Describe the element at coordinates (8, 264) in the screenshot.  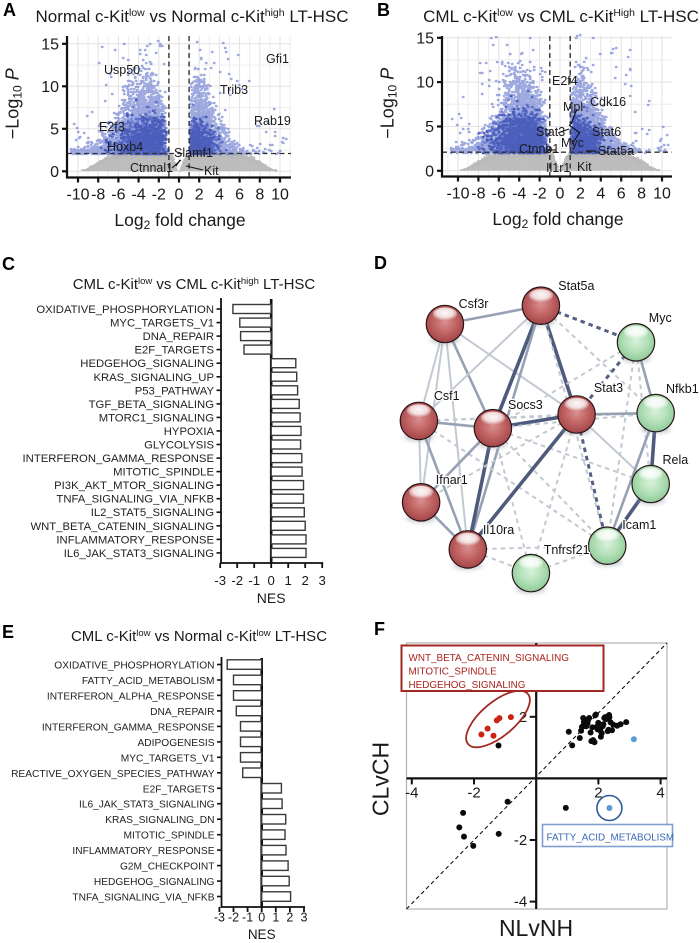
I see `svg-text: C` at that location.